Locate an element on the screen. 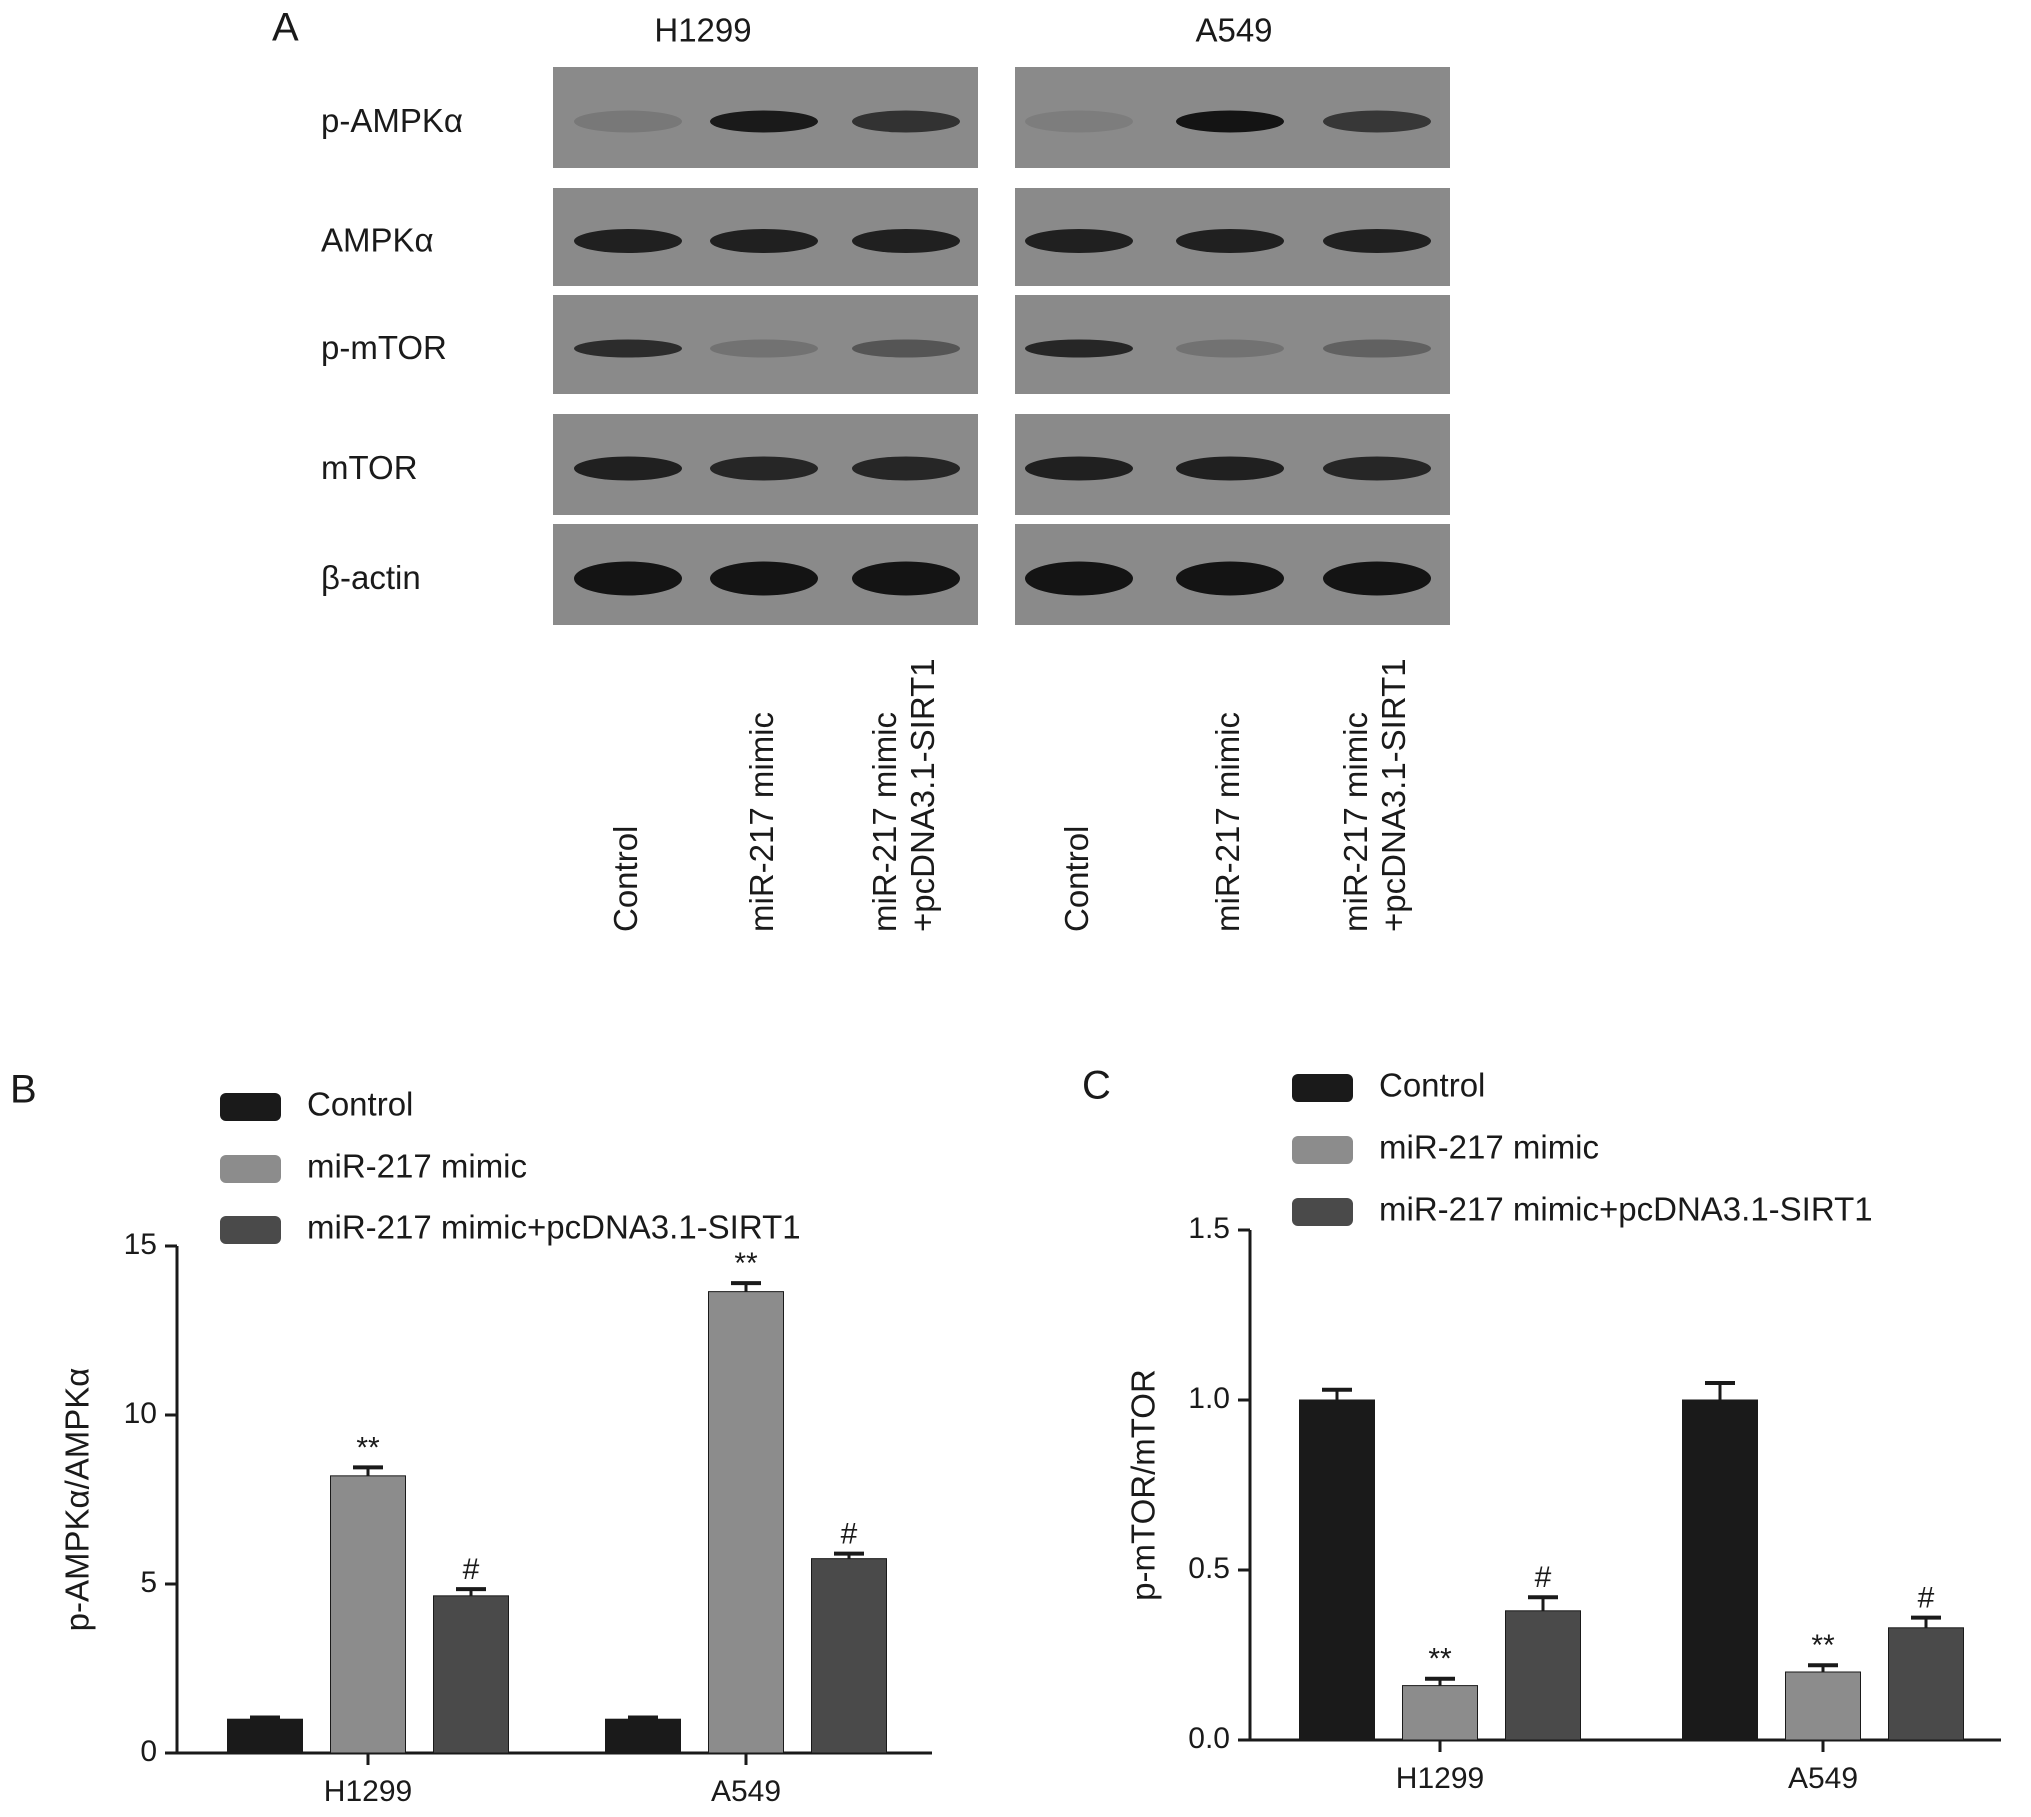 The height and width of the screenshot is (1817, 2031). lane-label-line: +pcDNA3.1-SIRT1 is located at coordinates (922, 795).